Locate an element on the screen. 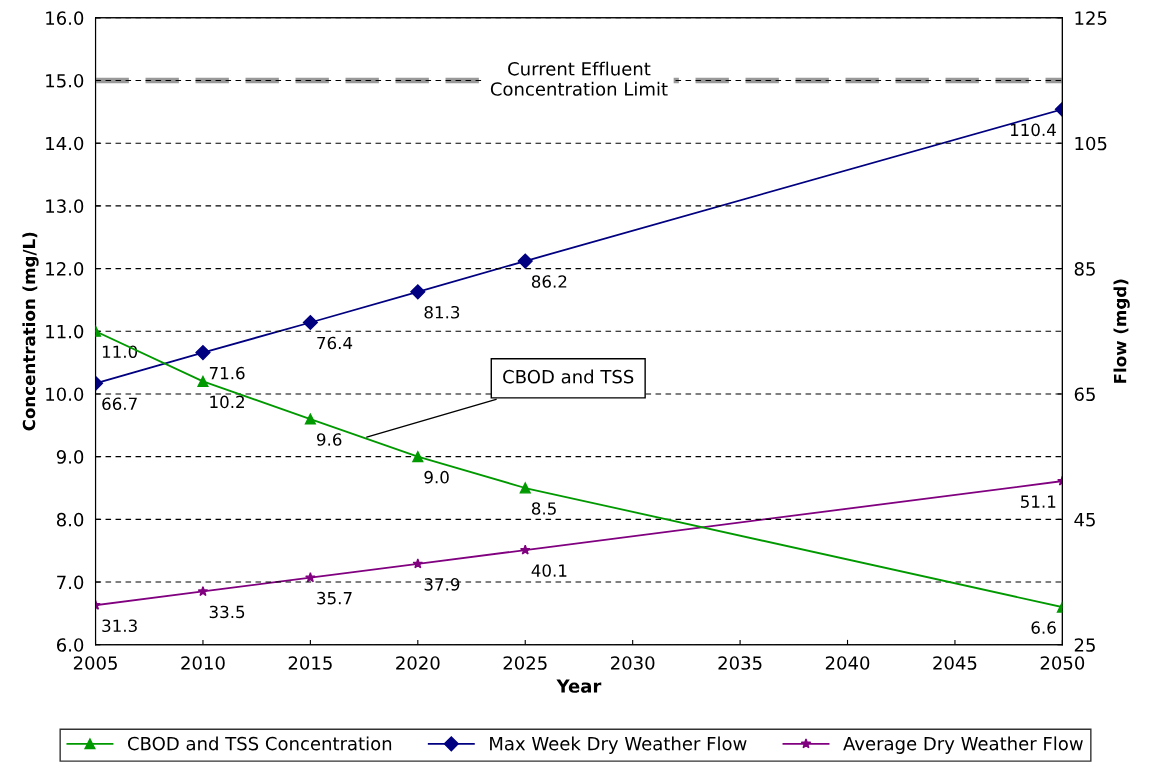 This screenshot has height=774, width=1151. y-tick-label: 15.0 is located at coordinates (65, 80).